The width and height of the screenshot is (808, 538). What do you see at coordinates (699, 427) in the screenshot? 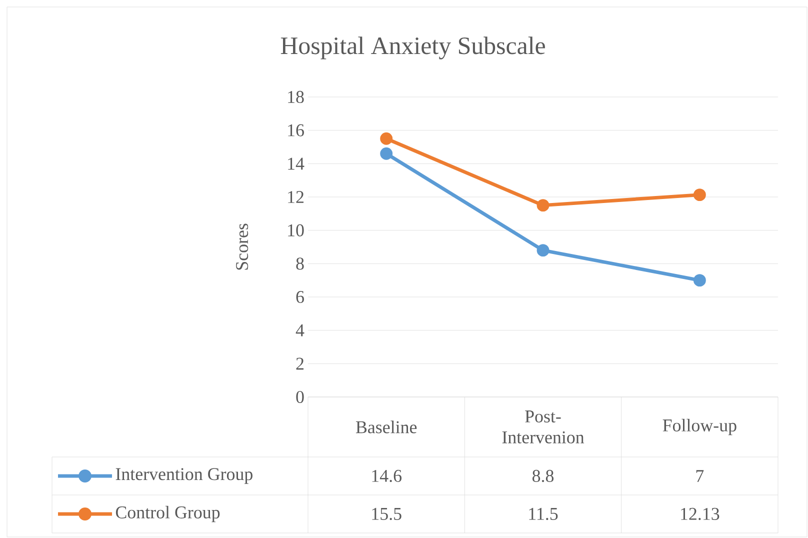
I see `x-tick-label: Follow-up` at bounding box center [699, 427].